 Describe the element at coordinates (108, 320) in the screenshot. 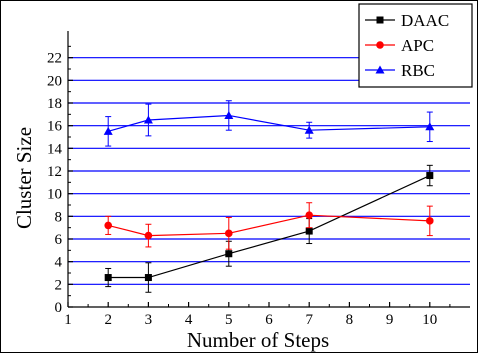

I see `x-tick-label: 2` at that location.